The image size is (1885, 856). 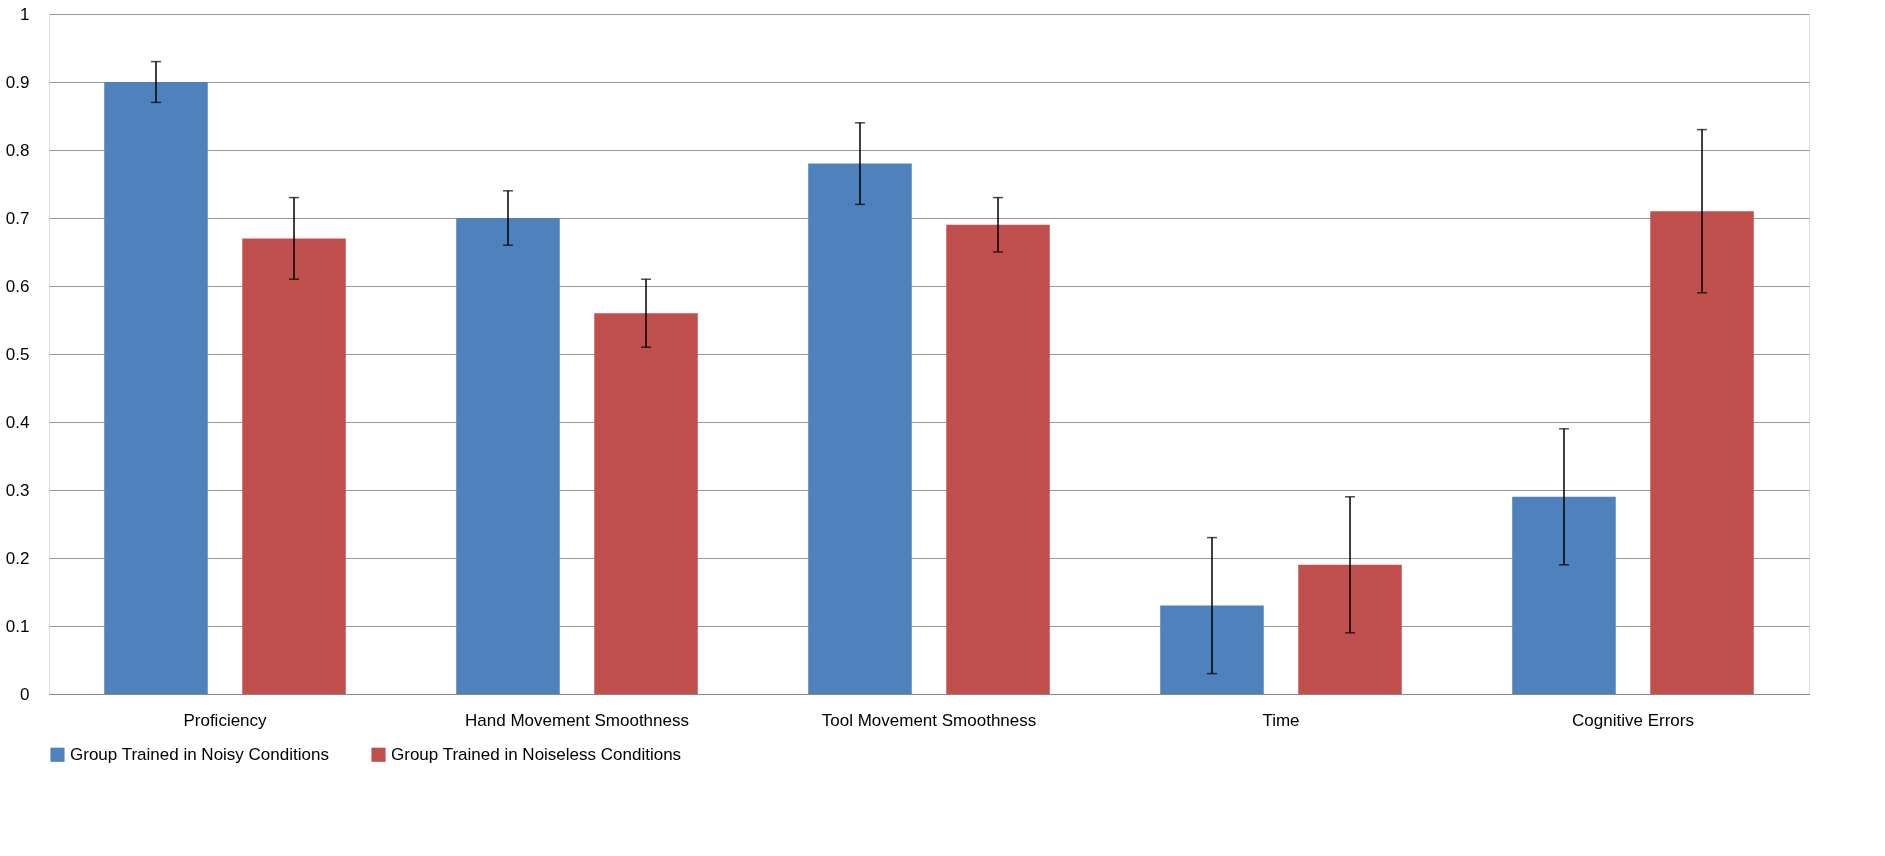 What do you see at coordinates (25, 14) in the screenshot?
I see `y-tick-label: 1` at bounding box center [25, 14].